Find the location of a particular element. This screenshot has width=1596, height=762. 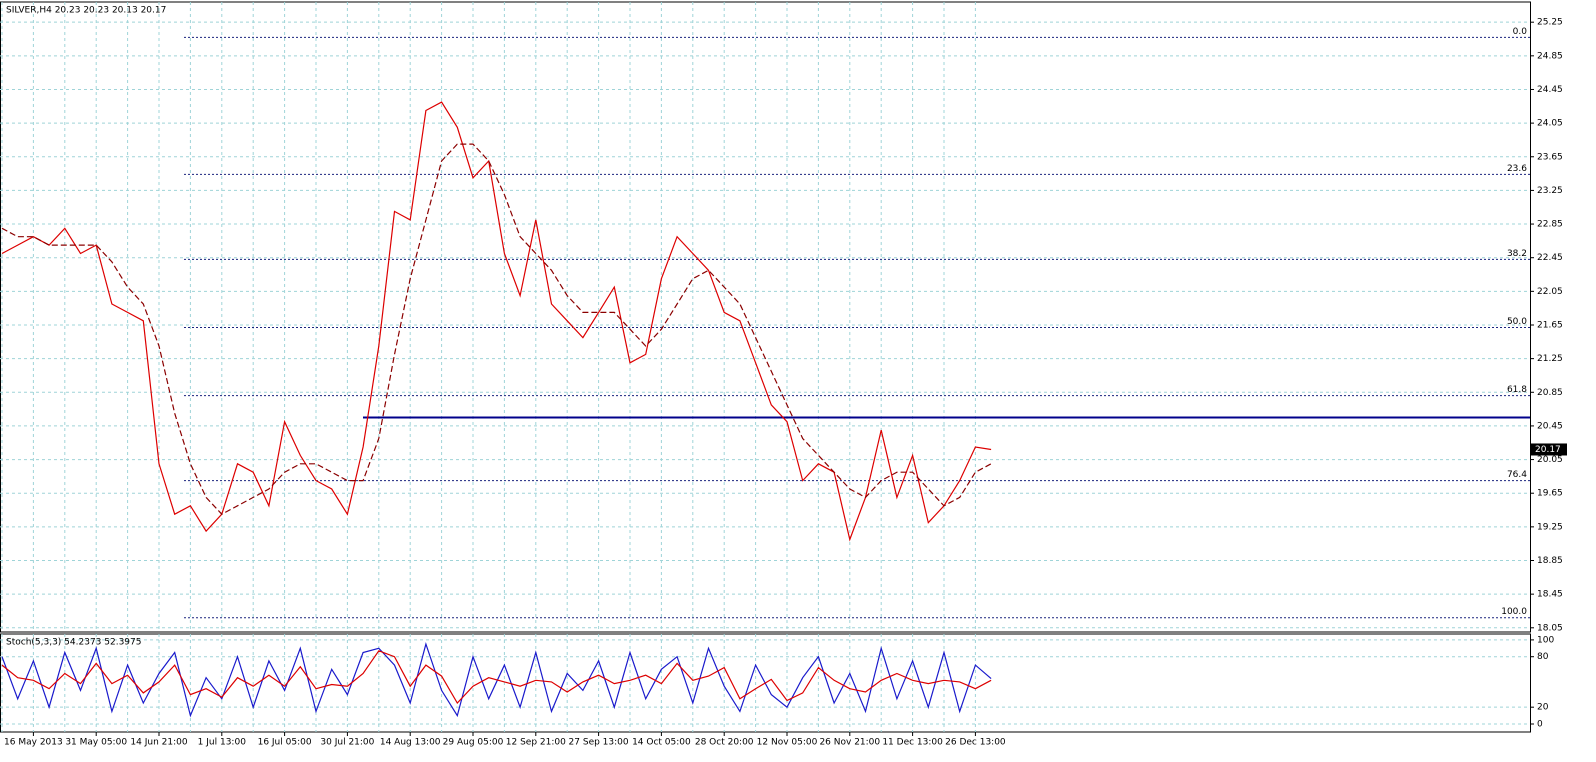

panel-title: SILVER,H4 20.23 20.23 20.13 20.17 is located at coordinates (86, 11).